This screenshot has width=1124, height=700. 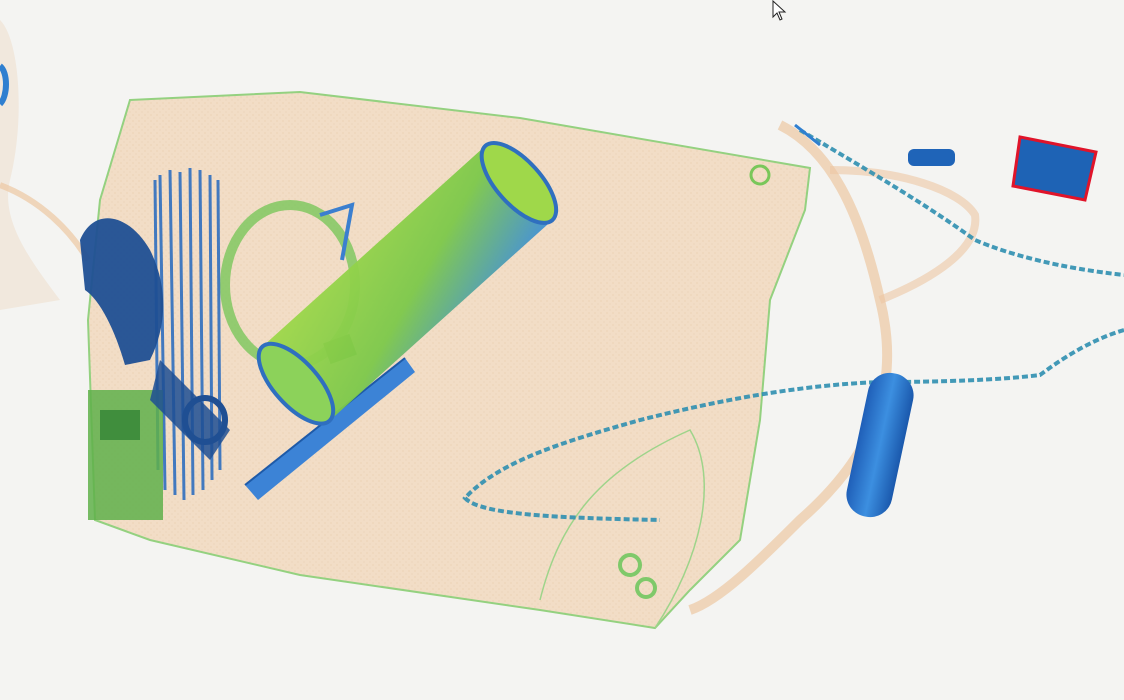 I want to click on detected-item, so click(x=1054, y=168).